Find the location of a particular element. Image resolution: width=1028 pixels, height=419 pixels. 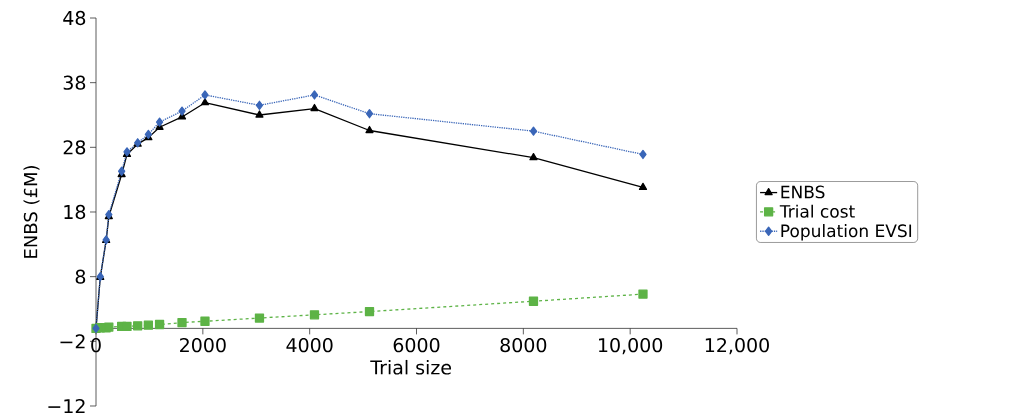

x-tick-label: 12,000 is located at coordinates (737, 346).